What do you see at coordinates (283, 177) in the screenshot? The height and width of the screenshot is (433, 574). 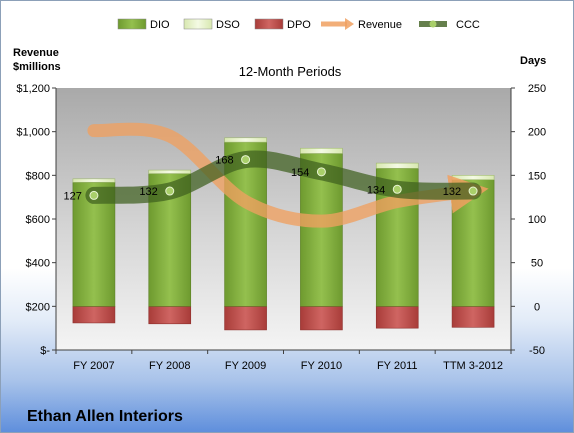 I see `ccc-line` at bounding box center [283, 177].